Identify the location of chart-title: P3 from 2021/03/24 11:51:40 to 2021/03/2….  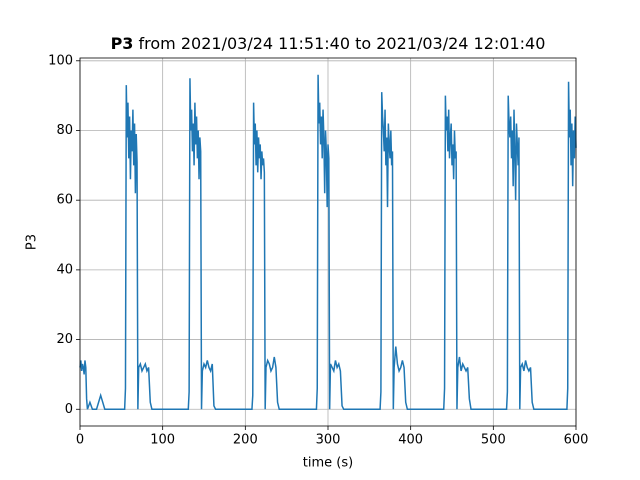
(328, 43).